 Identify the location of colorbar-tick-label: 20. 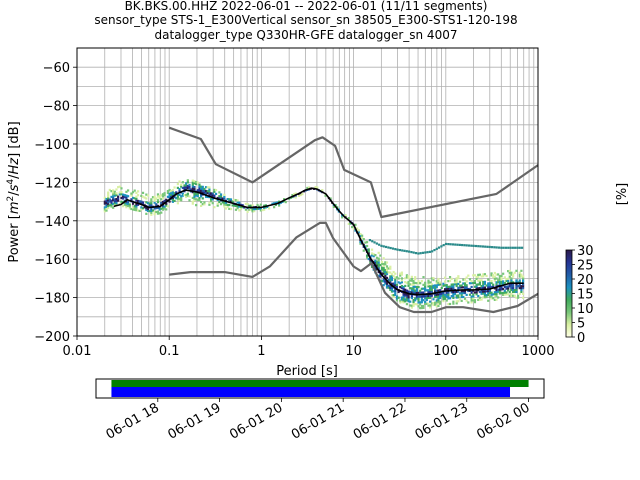
(585, 280).